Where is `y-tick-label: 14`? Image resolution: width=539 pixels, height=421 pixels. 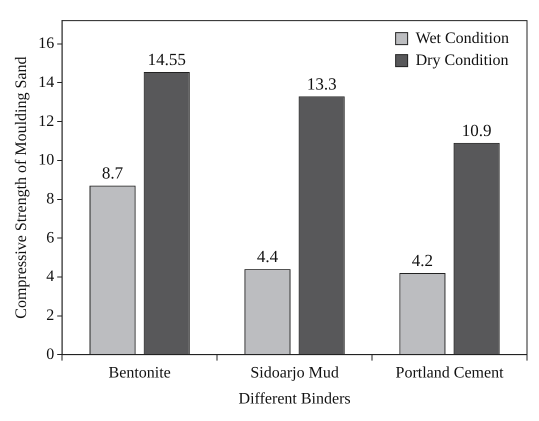 y-tick-label: 14 is located at coordinates (46, 82).